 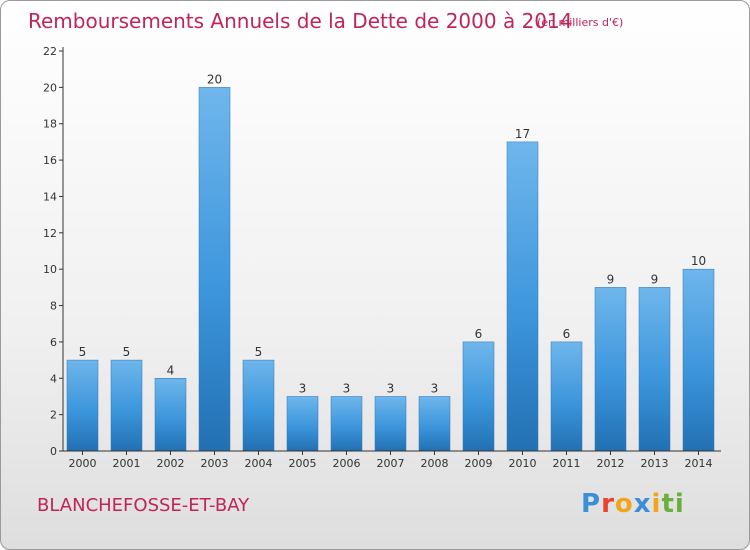 I want to click on x-tick-label: 2003, so click(x=215, y=463).